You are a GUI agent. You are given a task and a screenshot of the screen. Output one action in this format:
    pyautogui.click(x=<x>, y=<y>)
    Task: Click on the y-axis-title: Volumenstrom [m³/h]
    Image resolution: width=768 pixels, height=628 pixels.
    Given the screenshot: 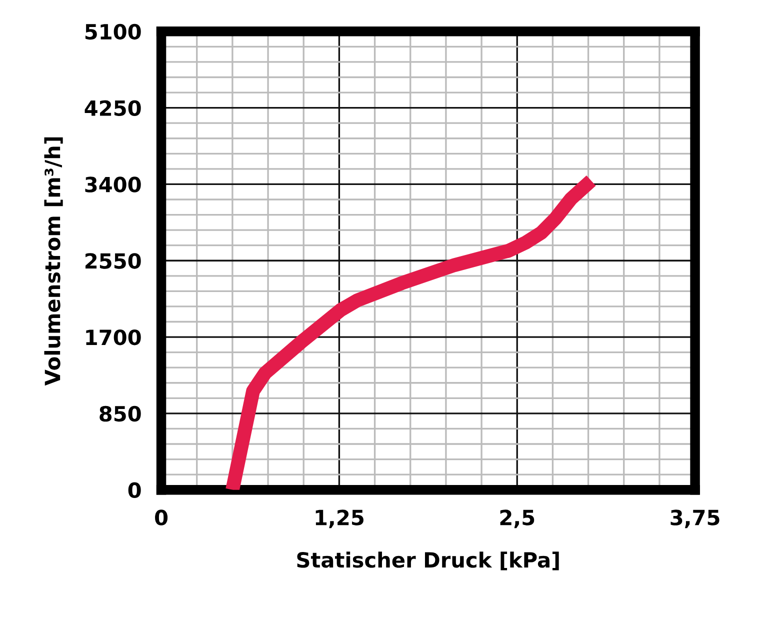 What is the action you would take?
    pyautogui.click(x=53, y=261)
    